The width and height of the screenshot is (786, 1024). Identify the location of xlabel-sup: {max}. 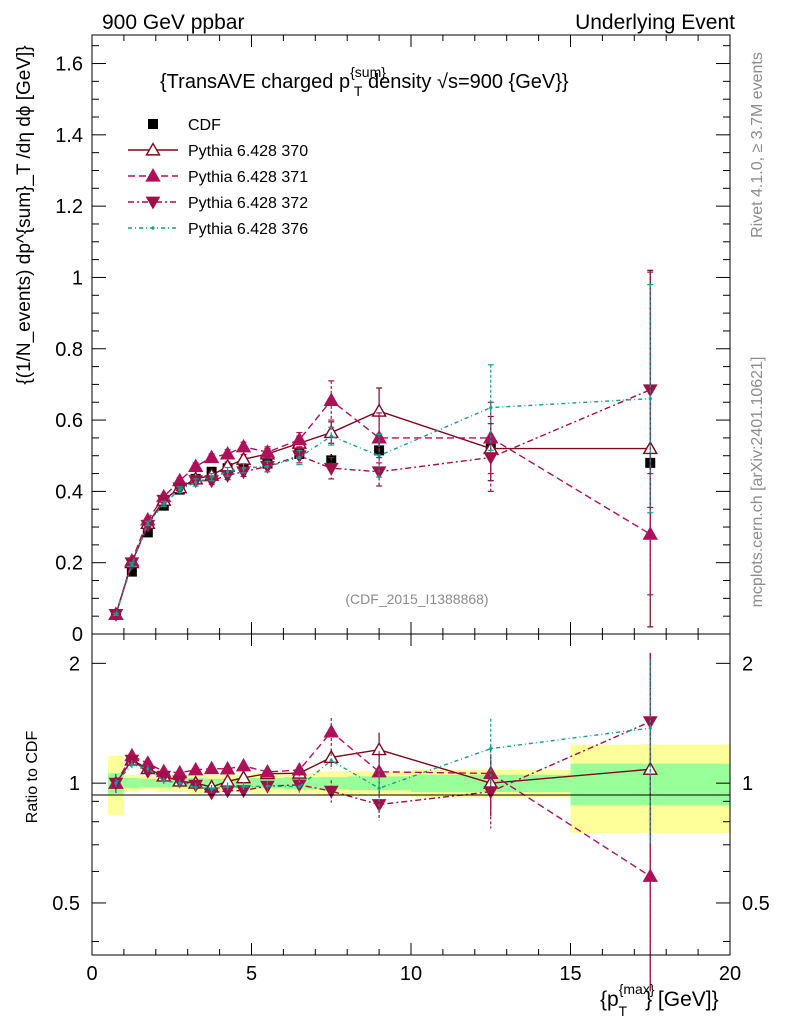
(637, 989).